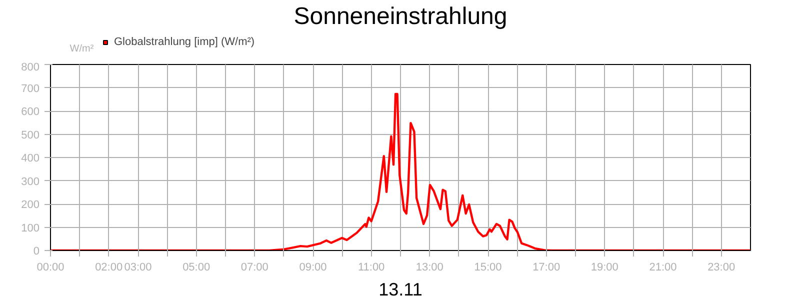 This screenshot has width=800, height=300. Describe the element at coordinates (138, 268) in the screenshot. I see `x-tick-label: 03:00` at that location.